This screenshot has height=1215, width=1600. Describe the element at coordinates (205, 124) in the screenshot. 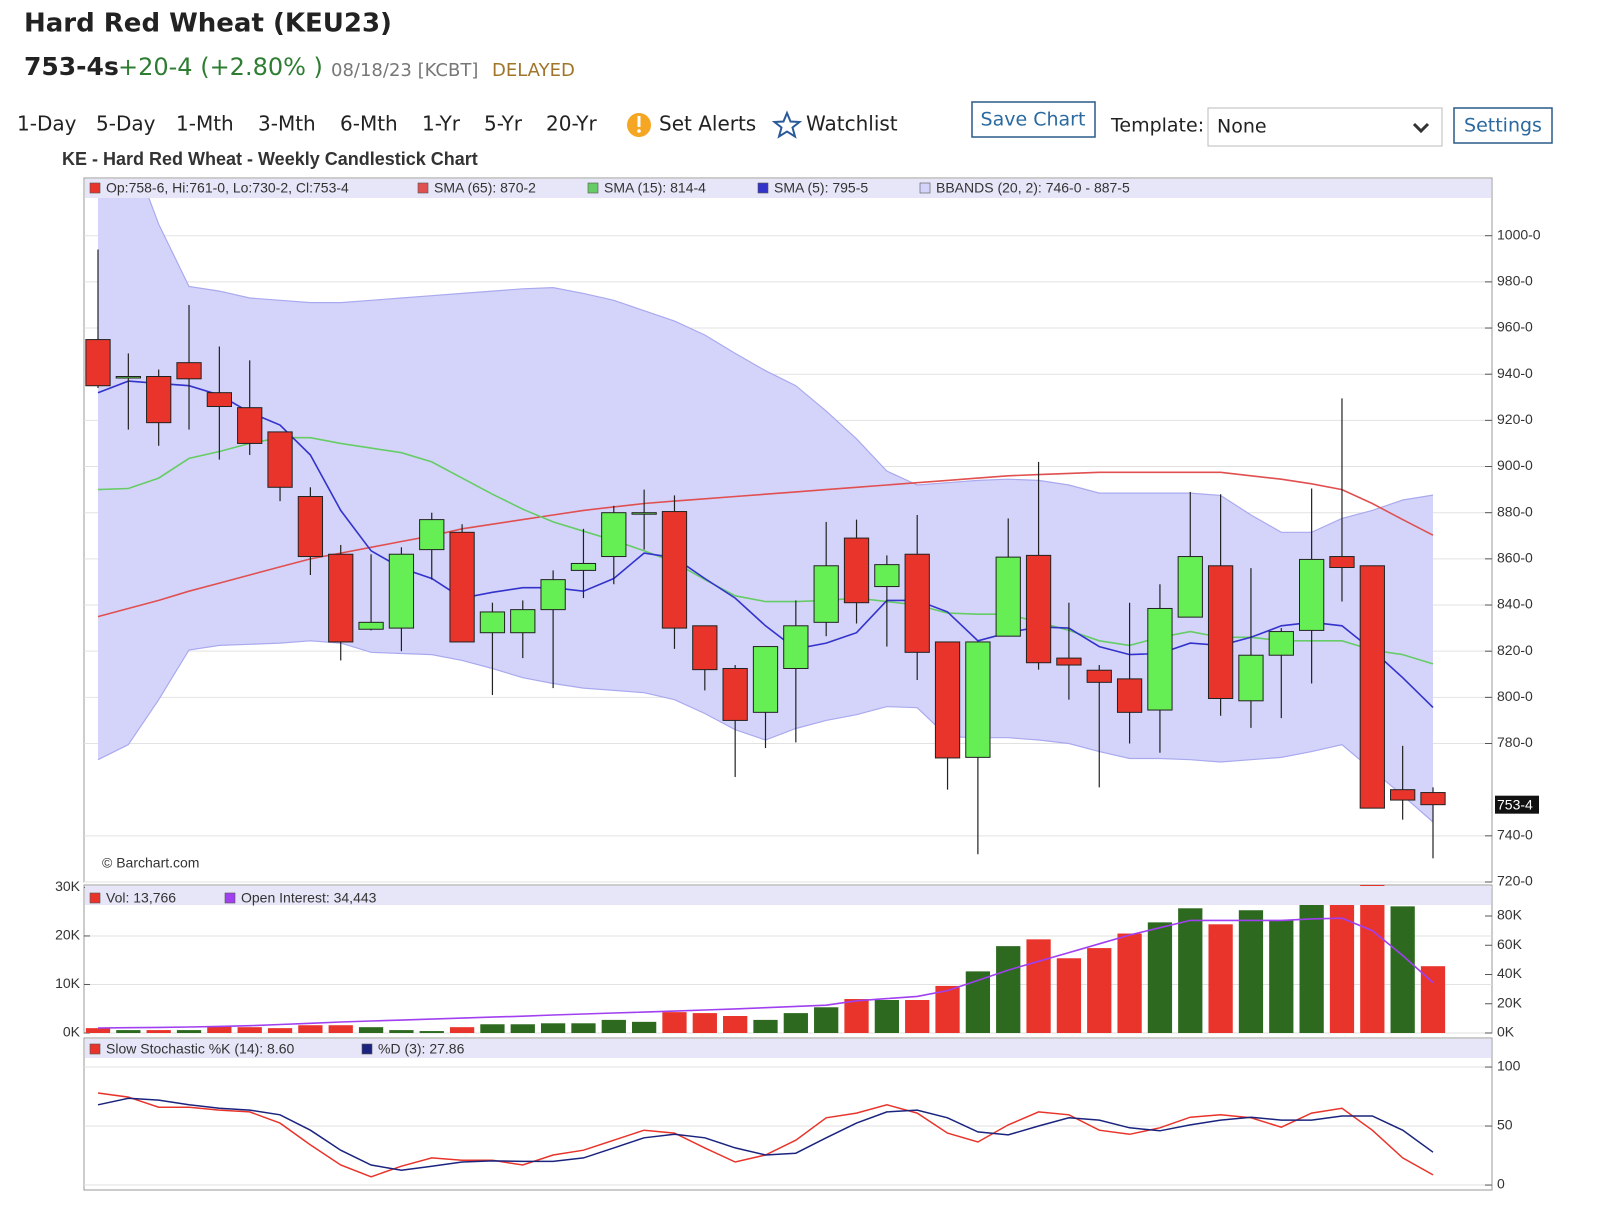

I see `period-tab: 1-Mth` at that location.